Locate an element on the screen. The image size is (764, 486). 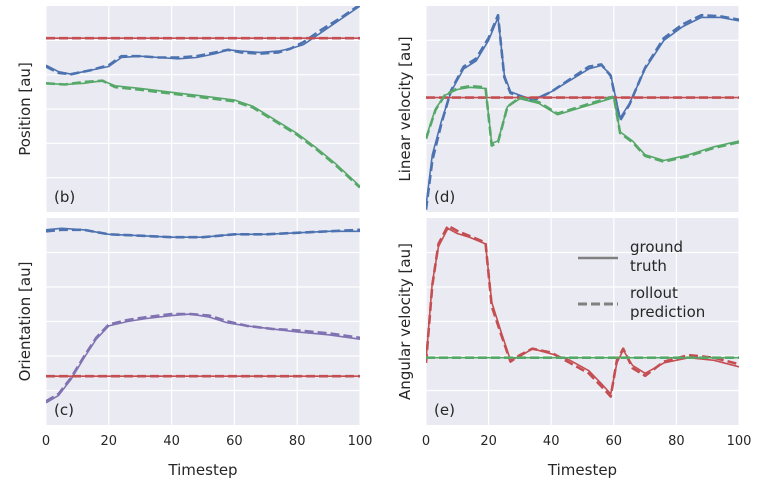
y-axis-label: Position [au] is located at coordinates (25, 109).